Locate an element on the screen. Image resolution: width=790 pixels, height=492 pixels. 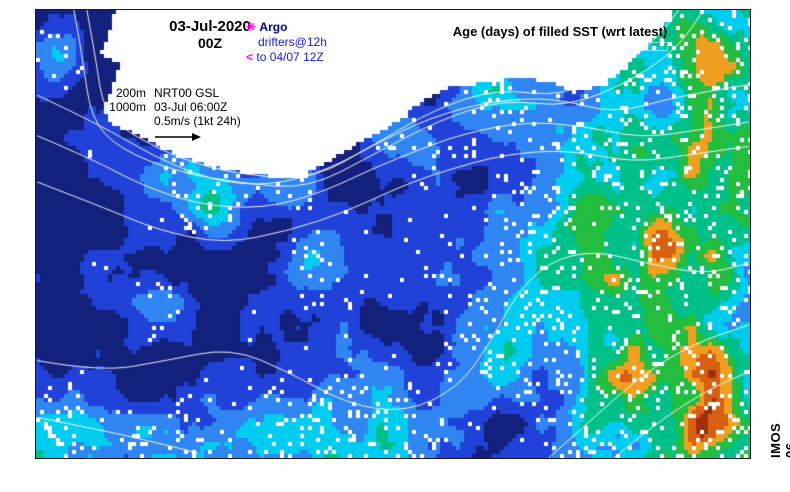
credit-text: IMOS 06-Jul-2020 11:28 Hobart is located at coordinates (779, 440).